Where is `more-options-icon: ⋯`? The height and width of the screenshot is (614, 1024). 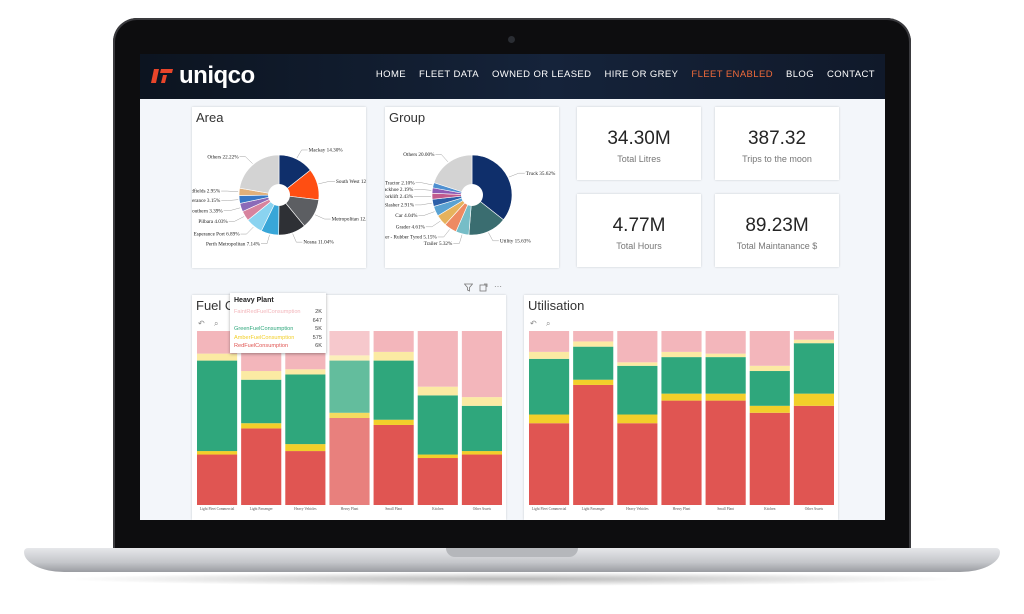 more-options-icon: ⋯ is located at coordinates (498, 286).